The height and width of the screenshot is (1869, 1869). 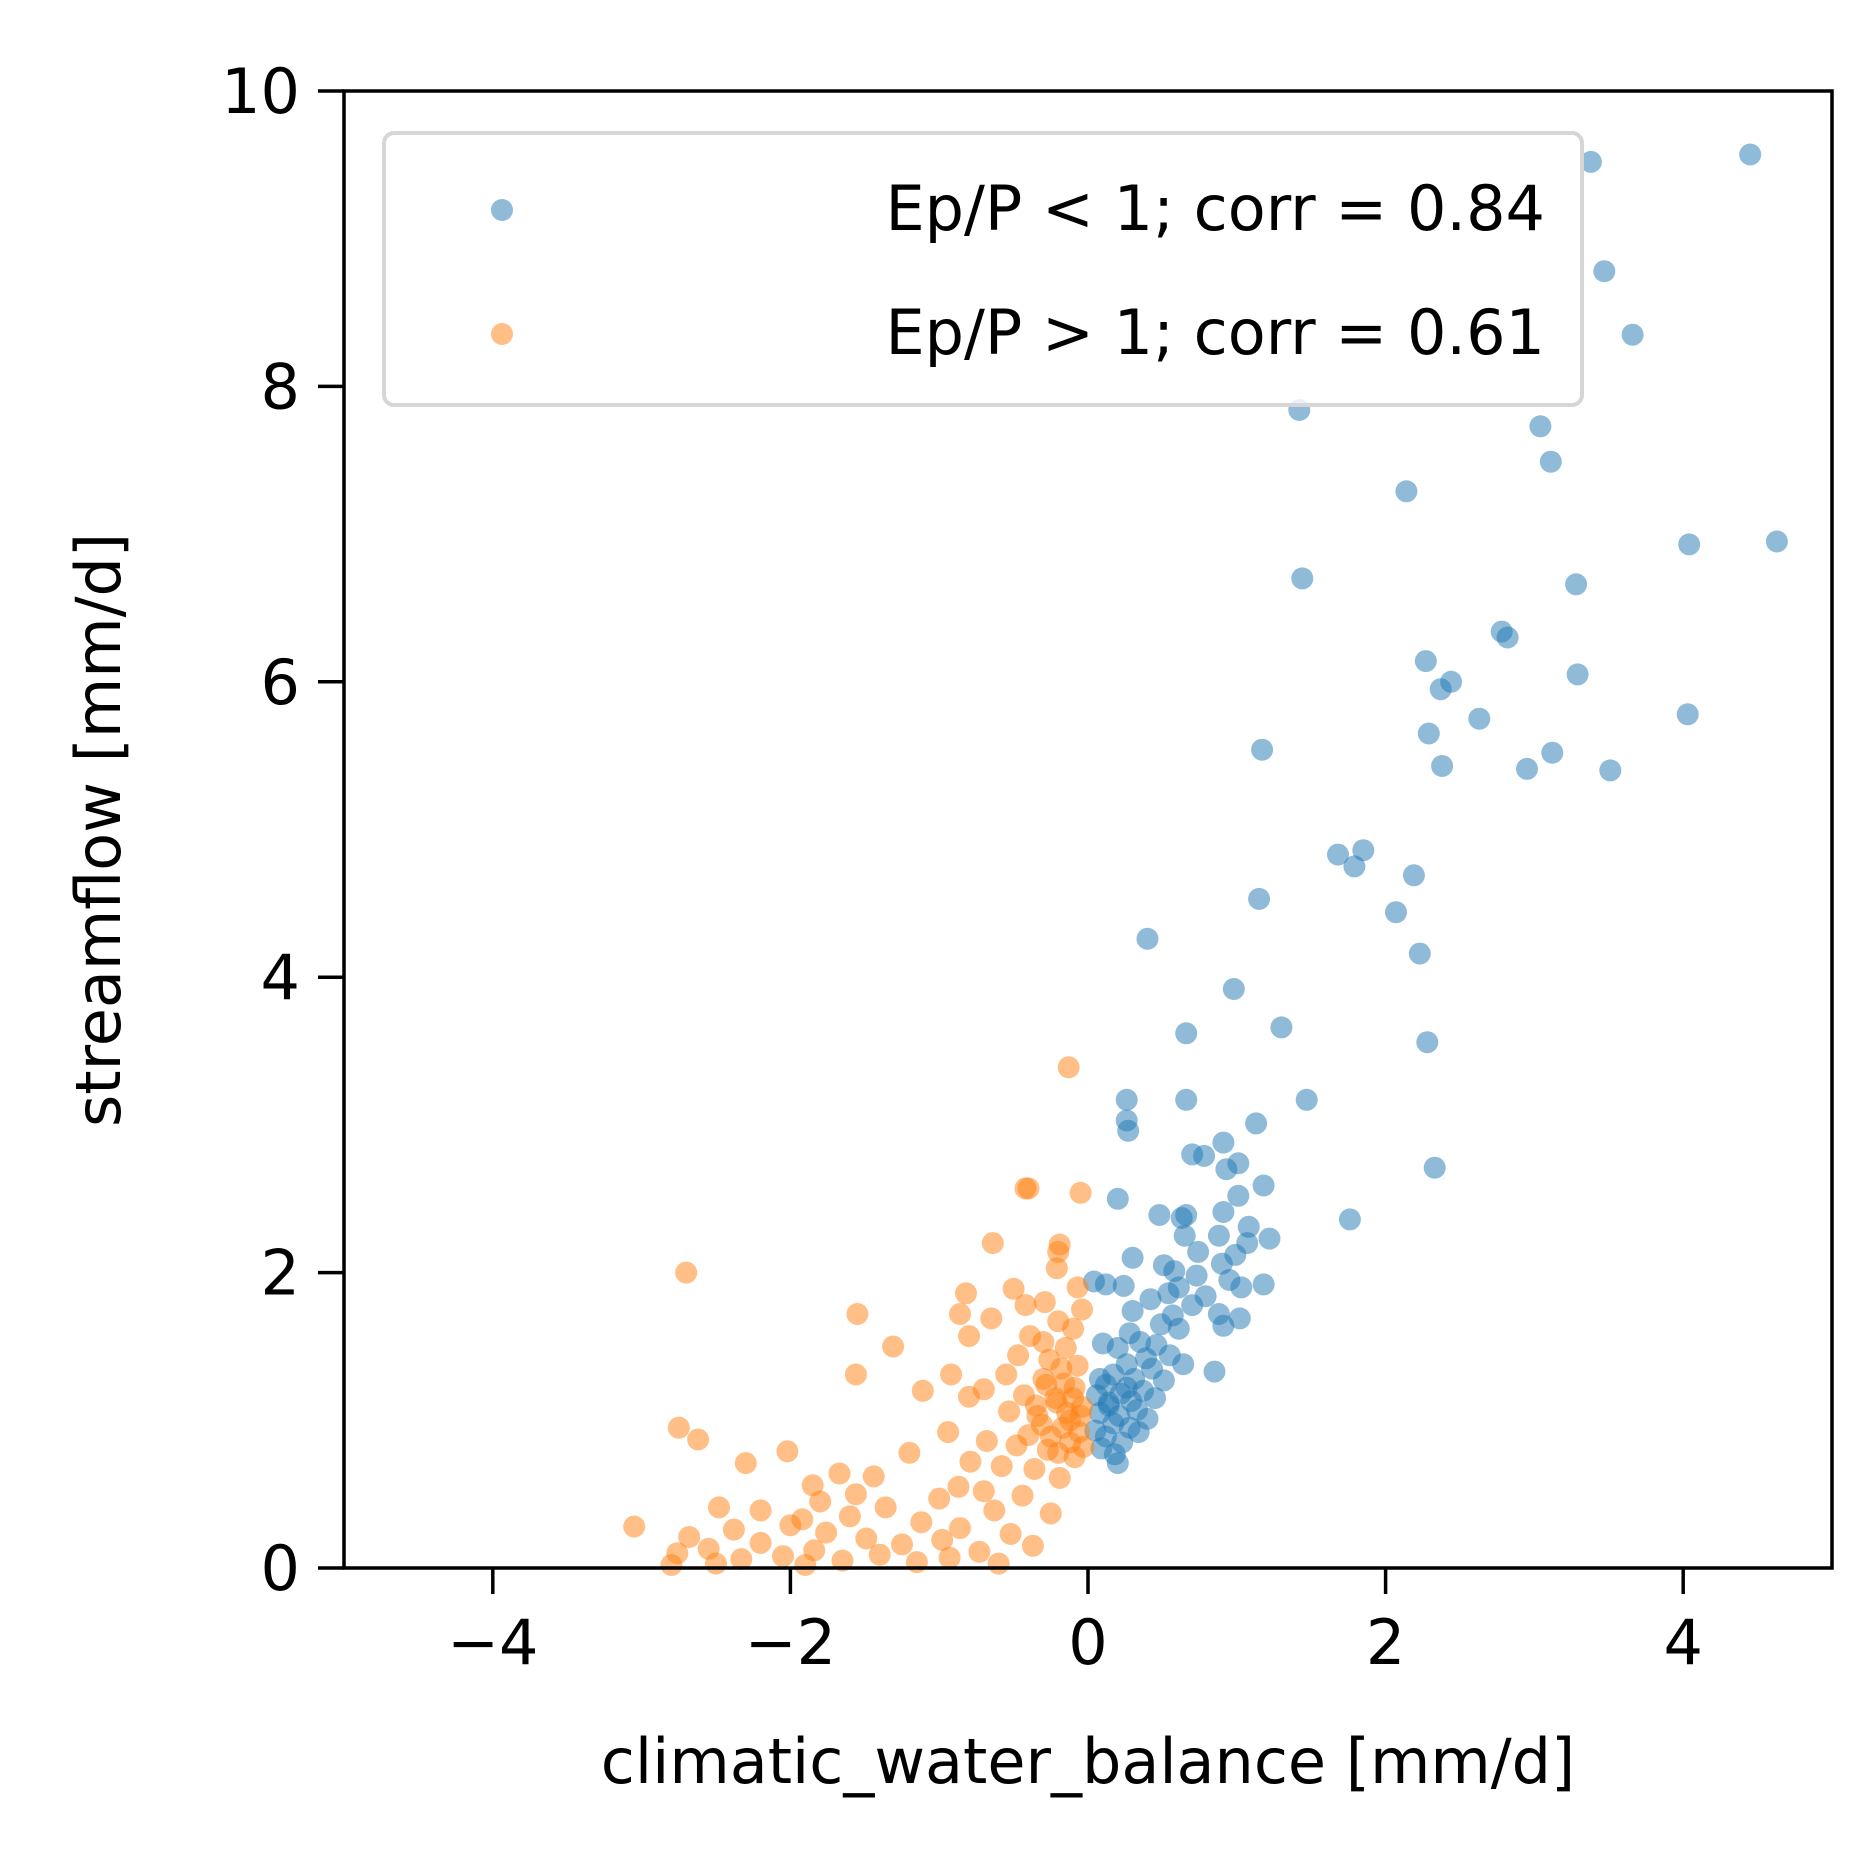 I want to click on y-tick-label: 4, so click(x=280, y=977).